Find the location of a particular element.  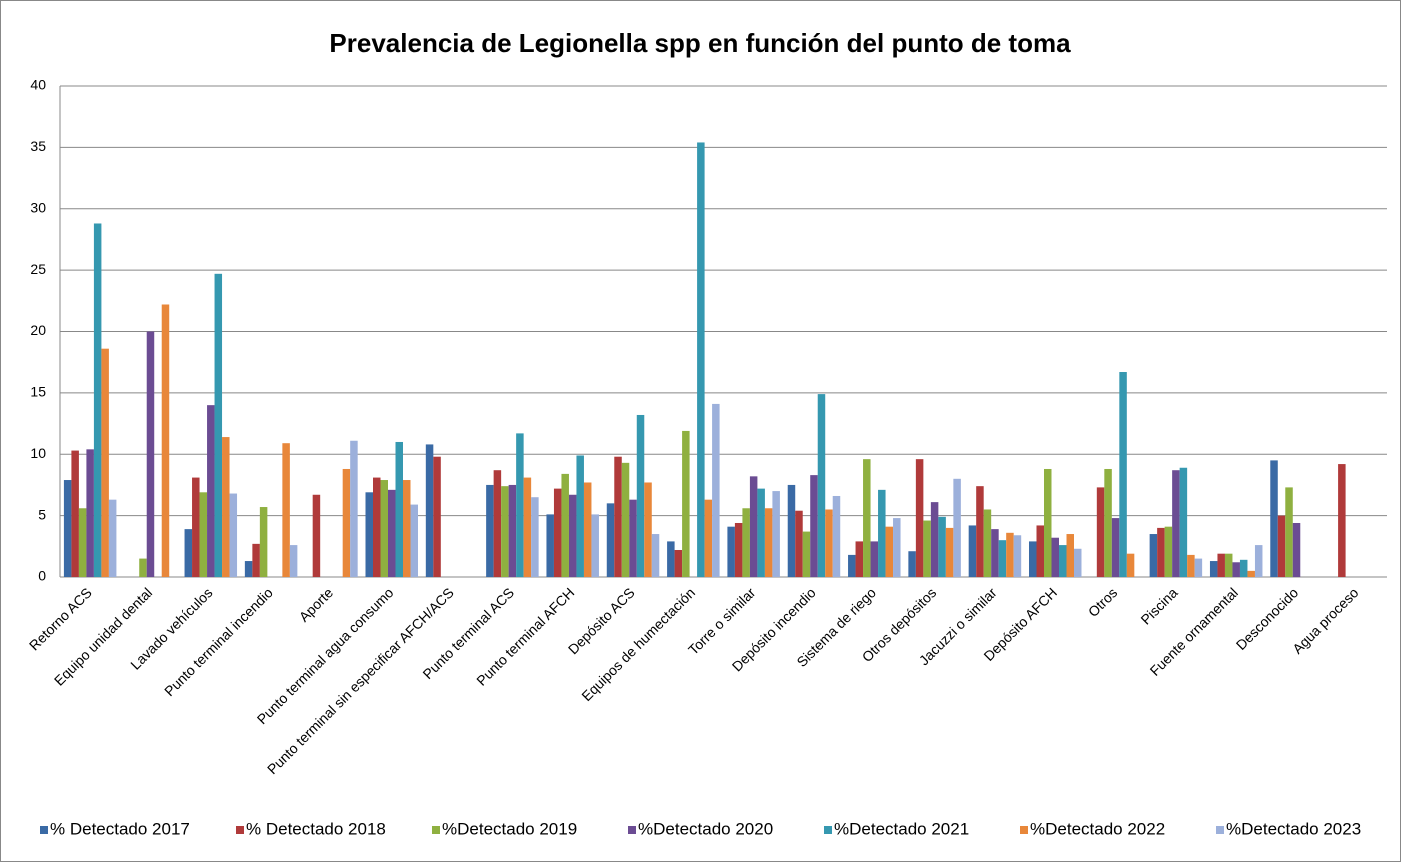

legend-label: %Detectado 2023 is located at coordinates (1293, 828).